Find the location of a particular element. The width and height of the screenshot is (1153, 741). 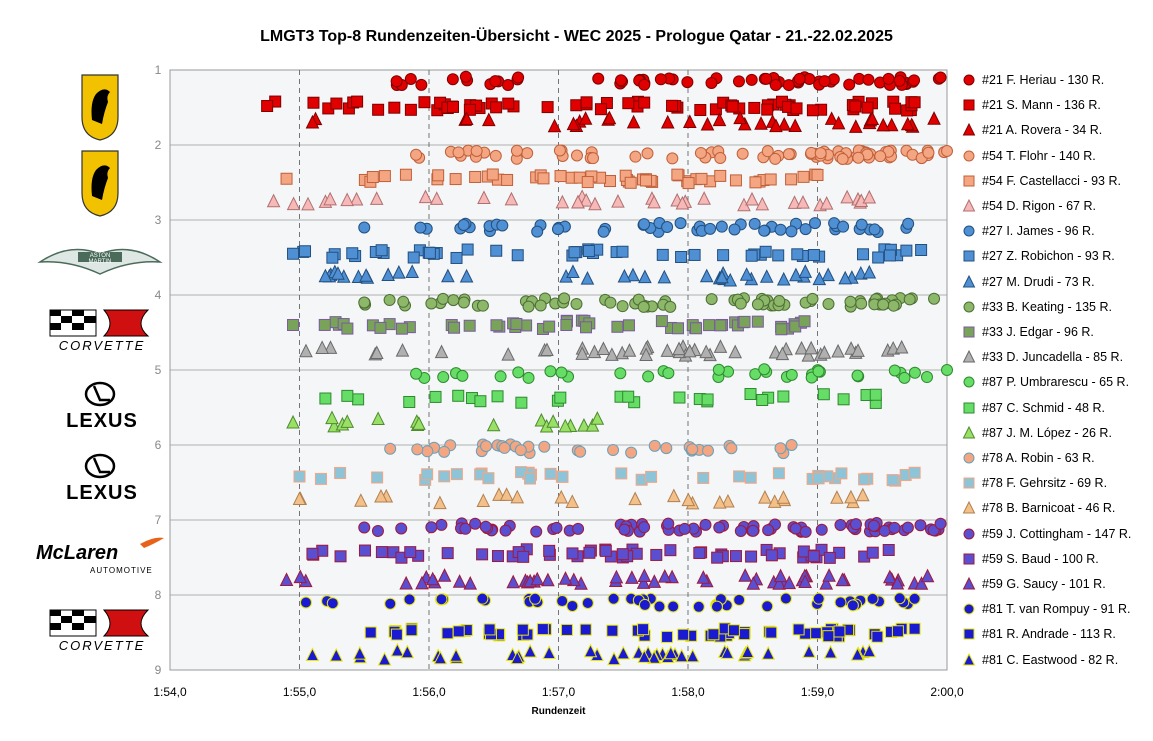

legend-label: #59 G. Saucy - 101 R. is located at coordinates (1044, 584).